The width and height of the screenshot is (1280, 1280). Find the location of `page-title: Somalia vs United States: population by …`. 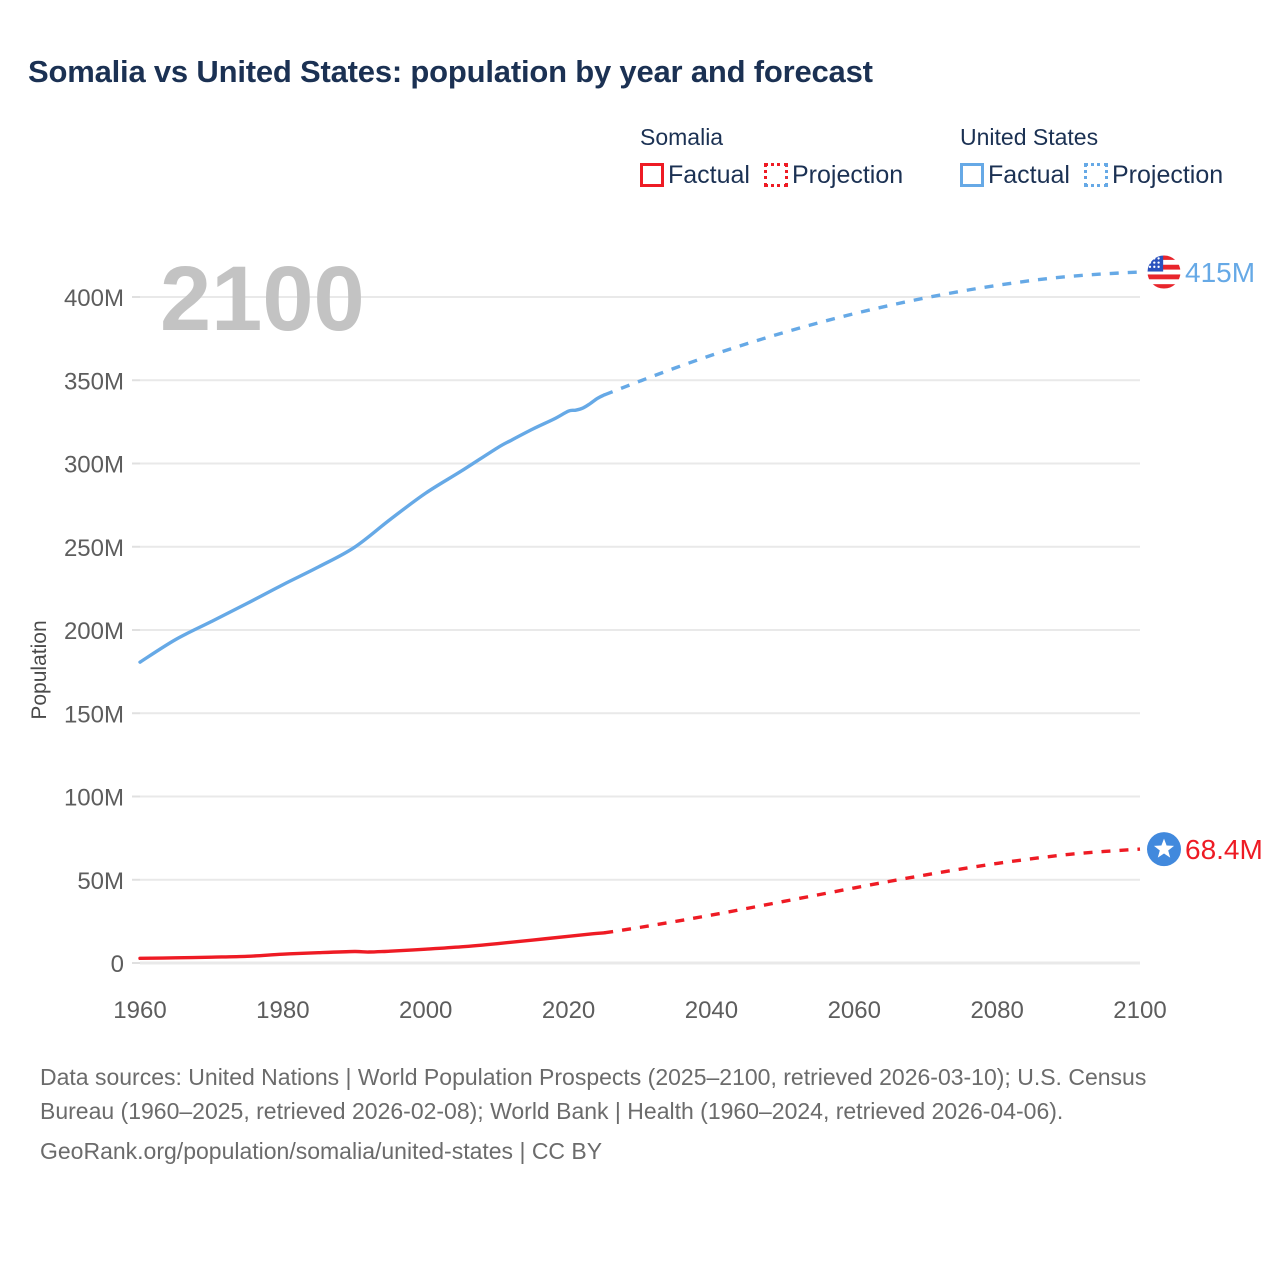

page-title: Somalia vs United States: population by … is located at coordinates (450, 71).